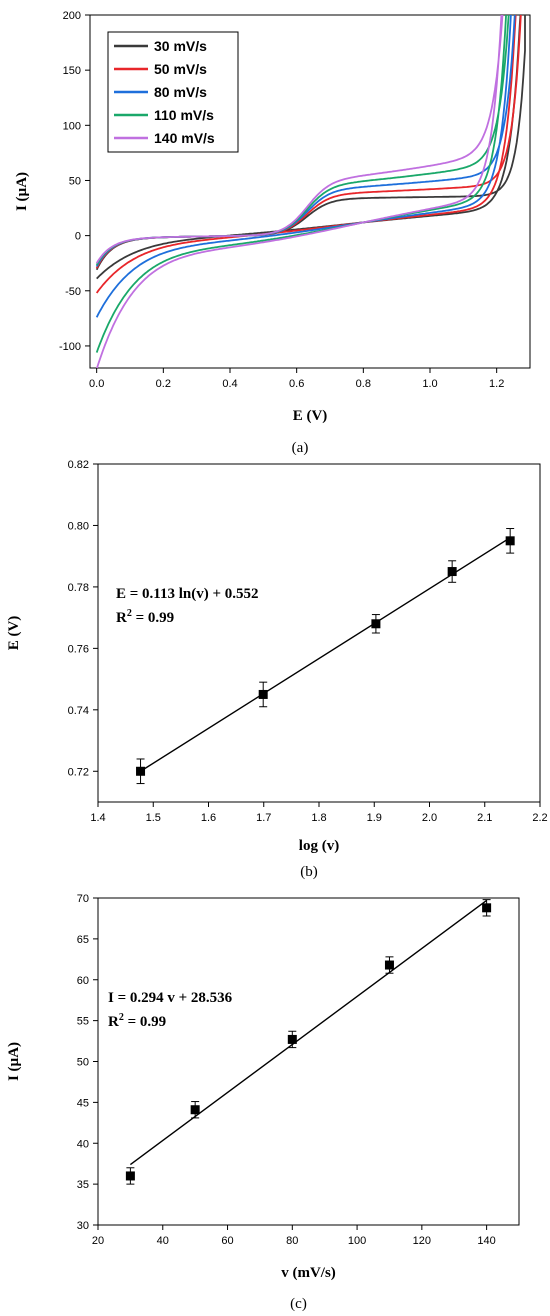  What do you see at coordinates (227, 1241) in the screenshot?
I see `x-tick-label: 60` at bounding box center [227, 1241].